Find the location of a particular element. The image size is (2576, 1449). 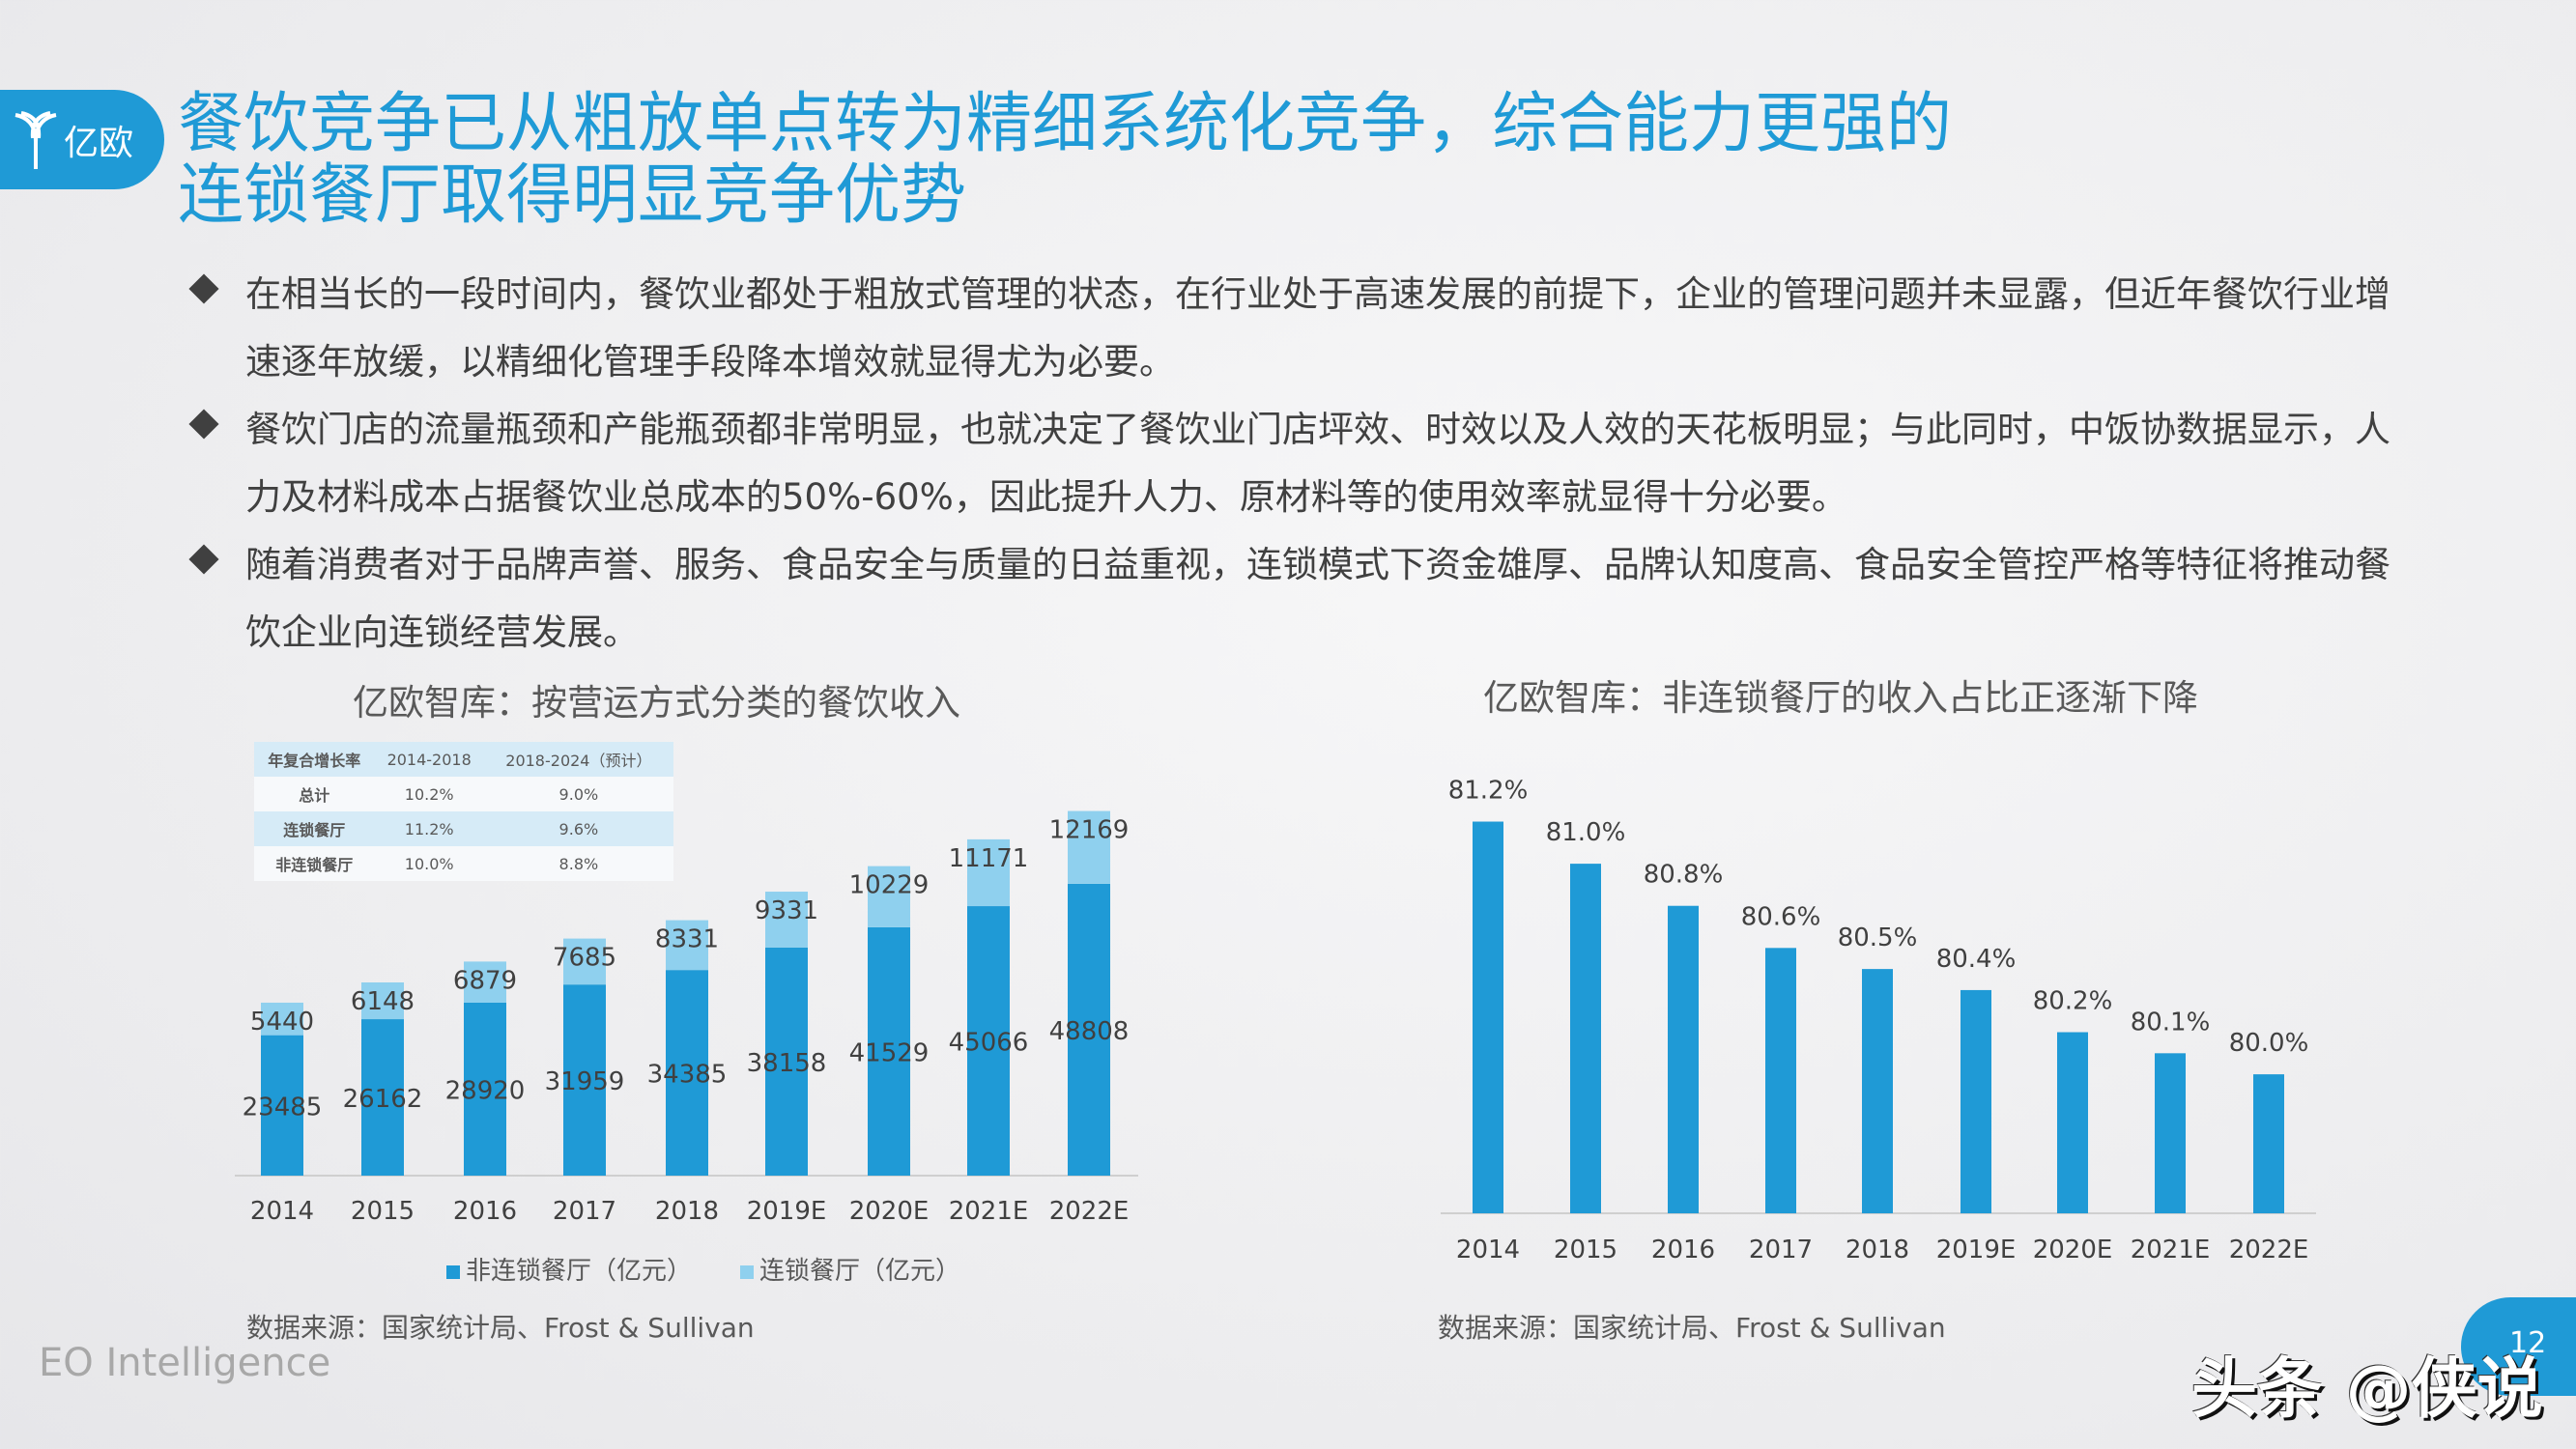

data-label-nonchain: 41529 is located at coordinates (890, 1052).